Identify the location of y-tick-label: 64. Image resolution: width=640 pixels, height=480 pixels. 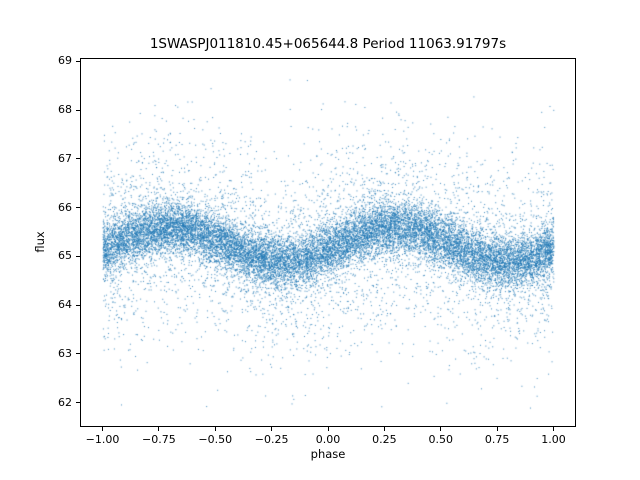
(65, 305).